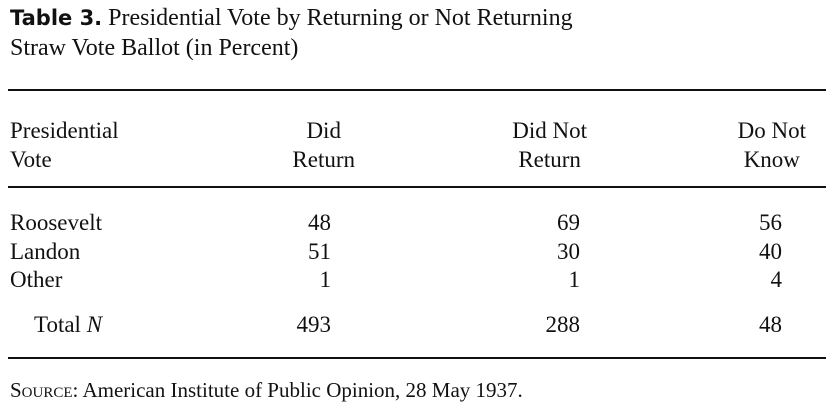  What do you see at coordinates (770, 324) in the screenshot?
I see `cell-total-do-not-know: 48` at bounding box center [770, 324].